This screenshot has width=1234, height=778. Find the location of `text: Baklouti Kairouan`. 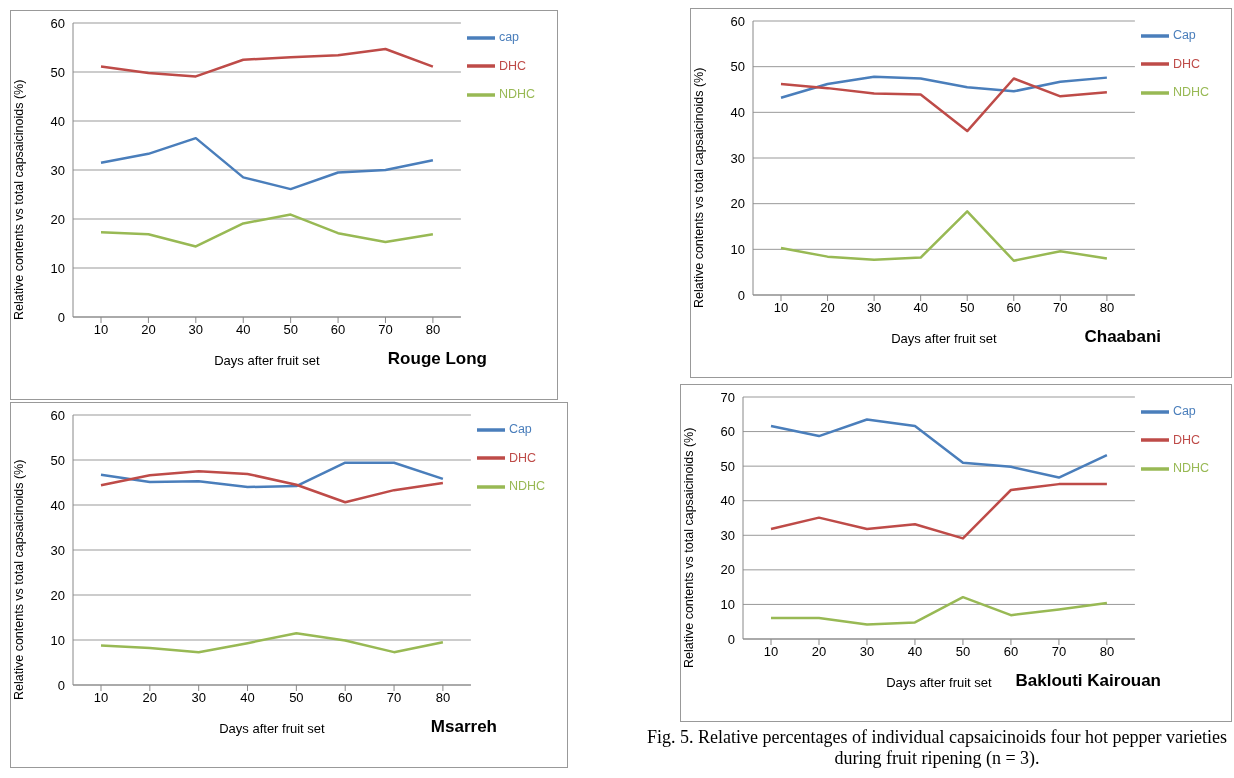

text: Baklouti Kairouan is located at coordinates (1088, 681).